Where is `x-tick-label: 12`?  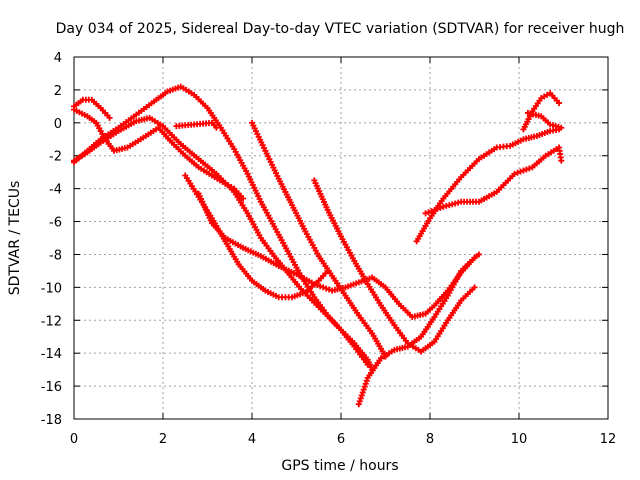
x-tick-label: 12 is located at coordinates (608, 439).